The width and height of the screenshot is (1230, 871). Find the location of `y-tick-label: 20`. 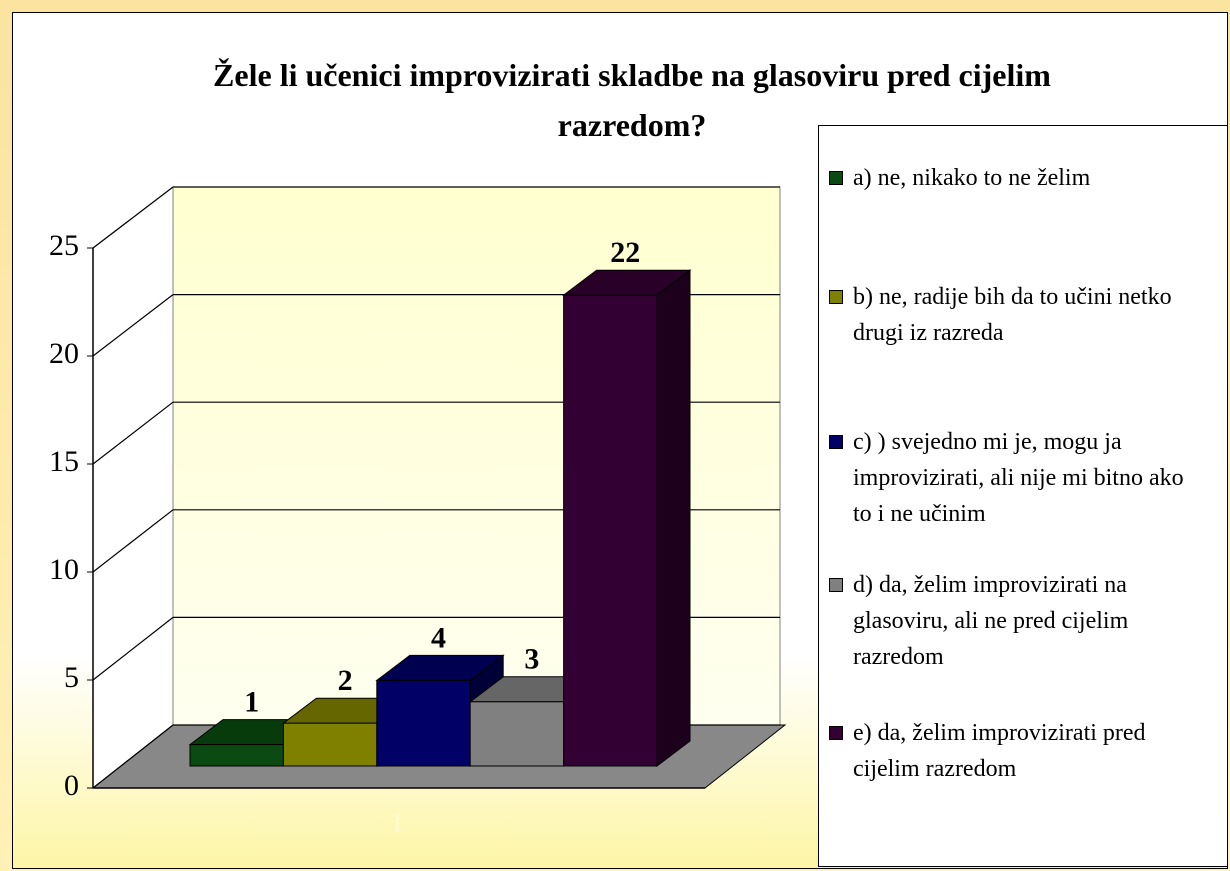

y-tick-label: 20 is located at coordinates (64, 353).